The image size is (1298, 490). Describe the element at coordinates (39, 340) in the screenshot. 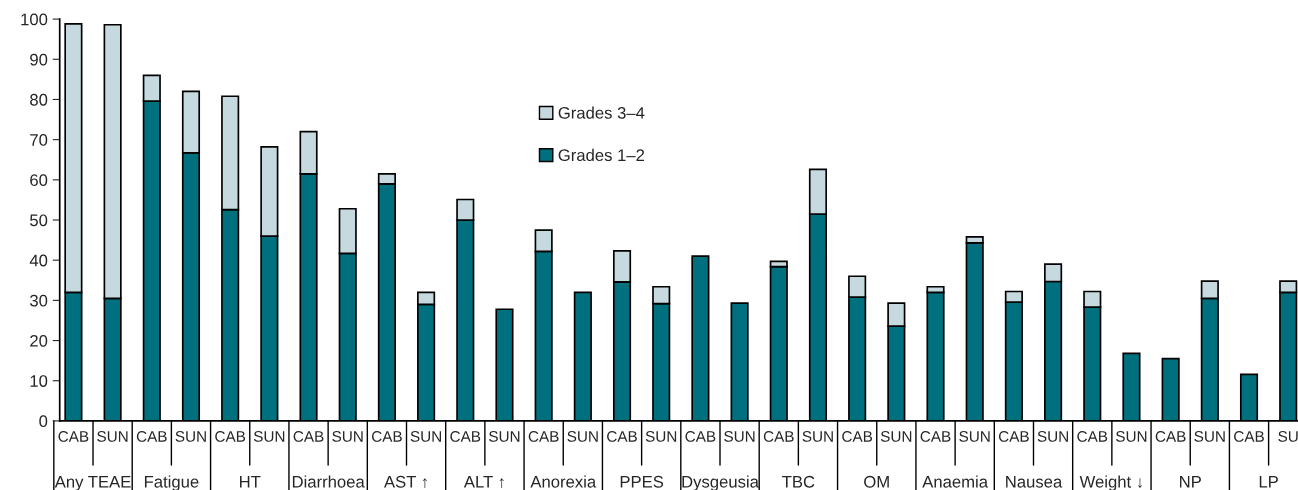

I see `y-tick-label: 20` at that location.